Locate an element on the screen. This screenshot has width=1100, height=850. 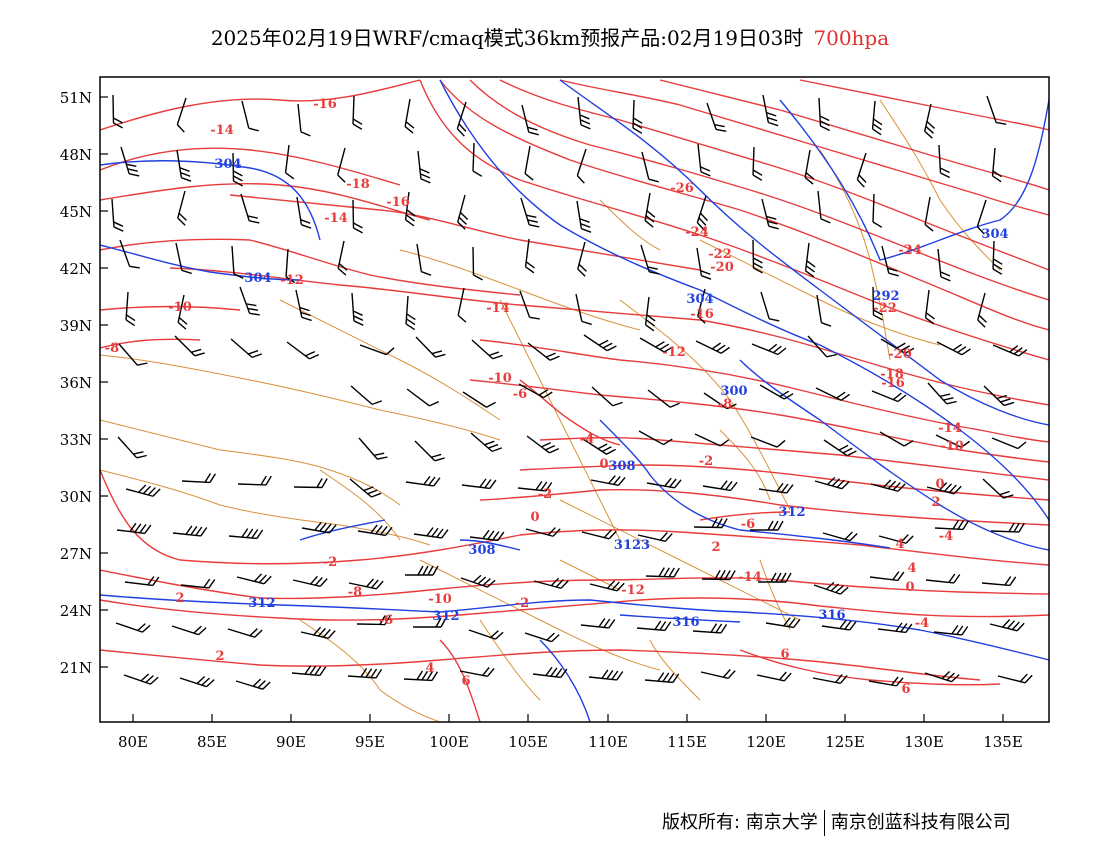
height-label: 312 is located at coordinates (261, 603).